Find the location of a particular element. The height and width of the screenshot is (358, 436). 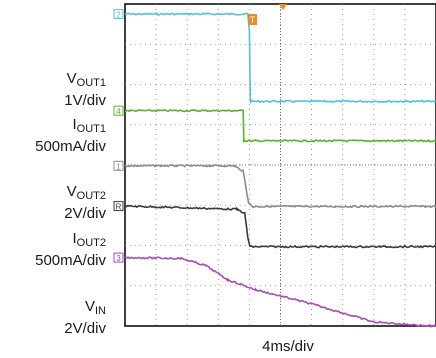

x-axis-label: 4ms/div is located at coordinates (288, 346).